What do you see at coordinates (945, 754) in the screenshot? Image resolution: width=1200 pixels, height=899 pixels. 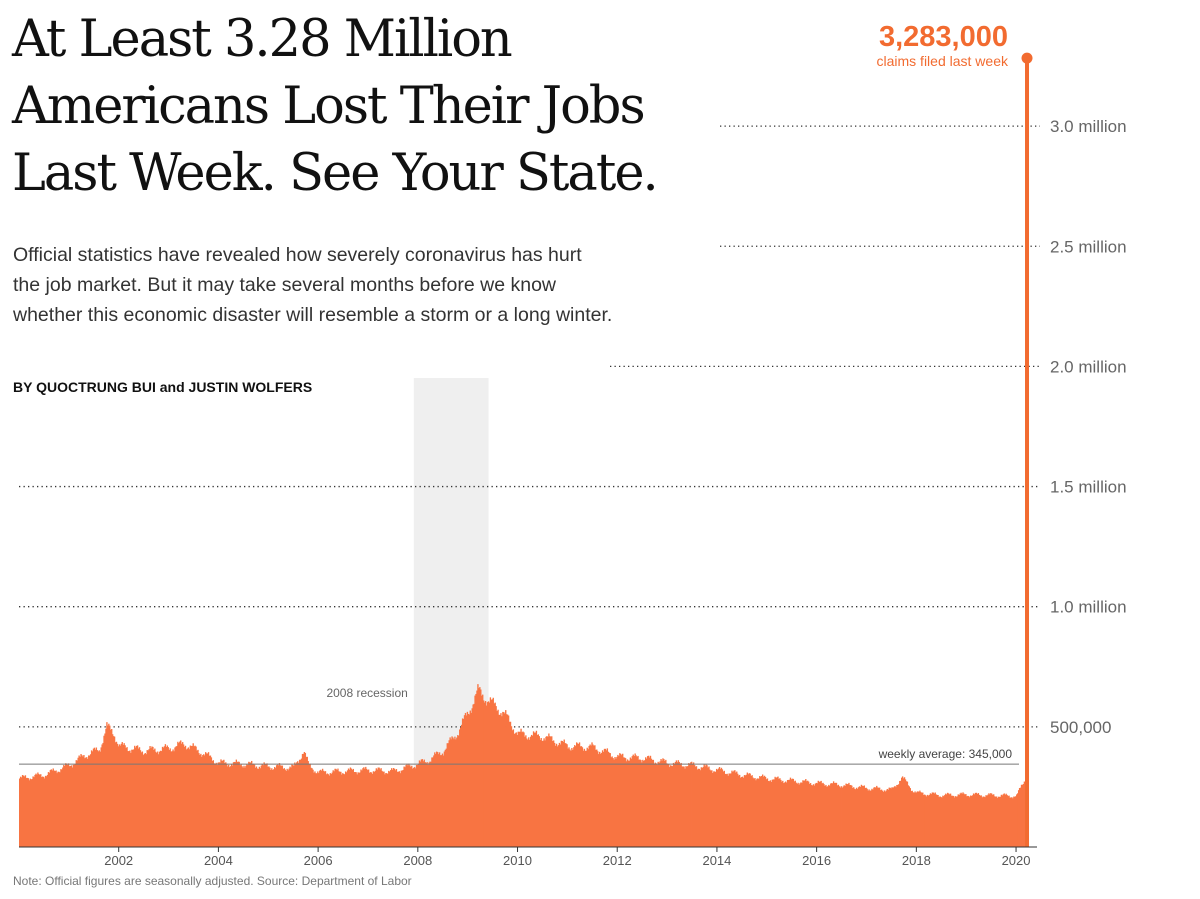 I see `weekly-average-label: weekly average: 345,000` at bounding box center [945, 754].